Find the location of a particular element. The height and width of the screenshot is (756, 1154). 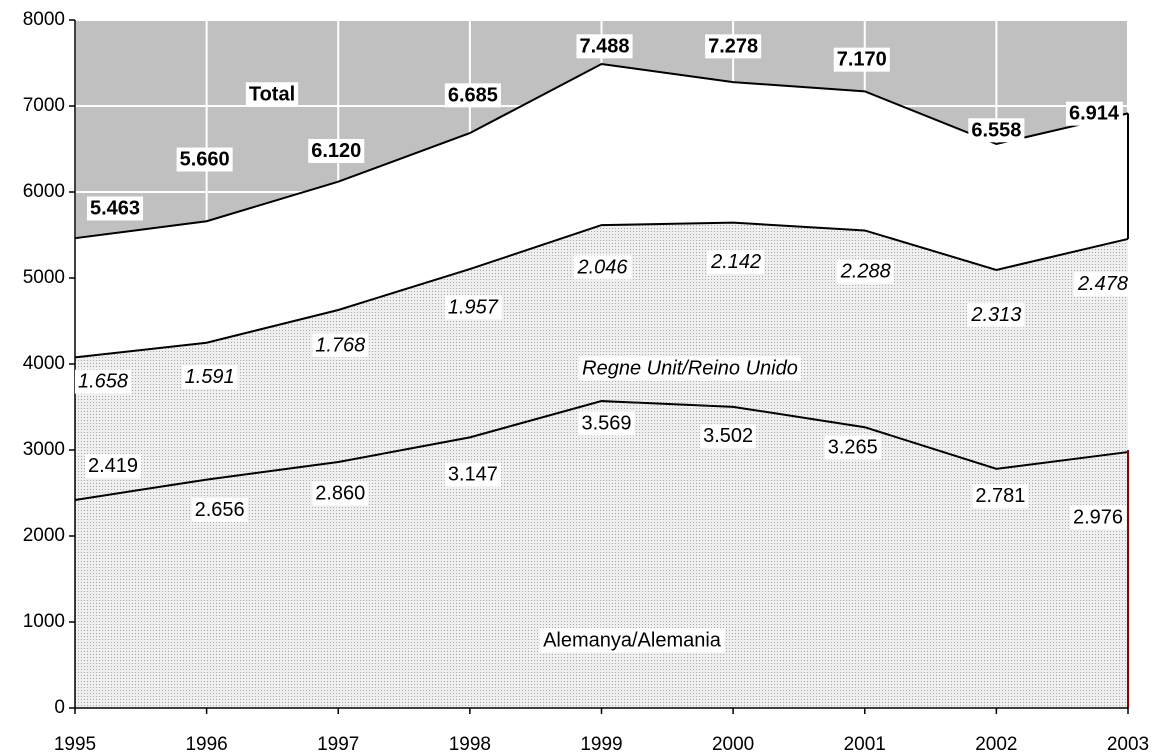

y-tick-label: 7000 is located at coordinates (44, 105).